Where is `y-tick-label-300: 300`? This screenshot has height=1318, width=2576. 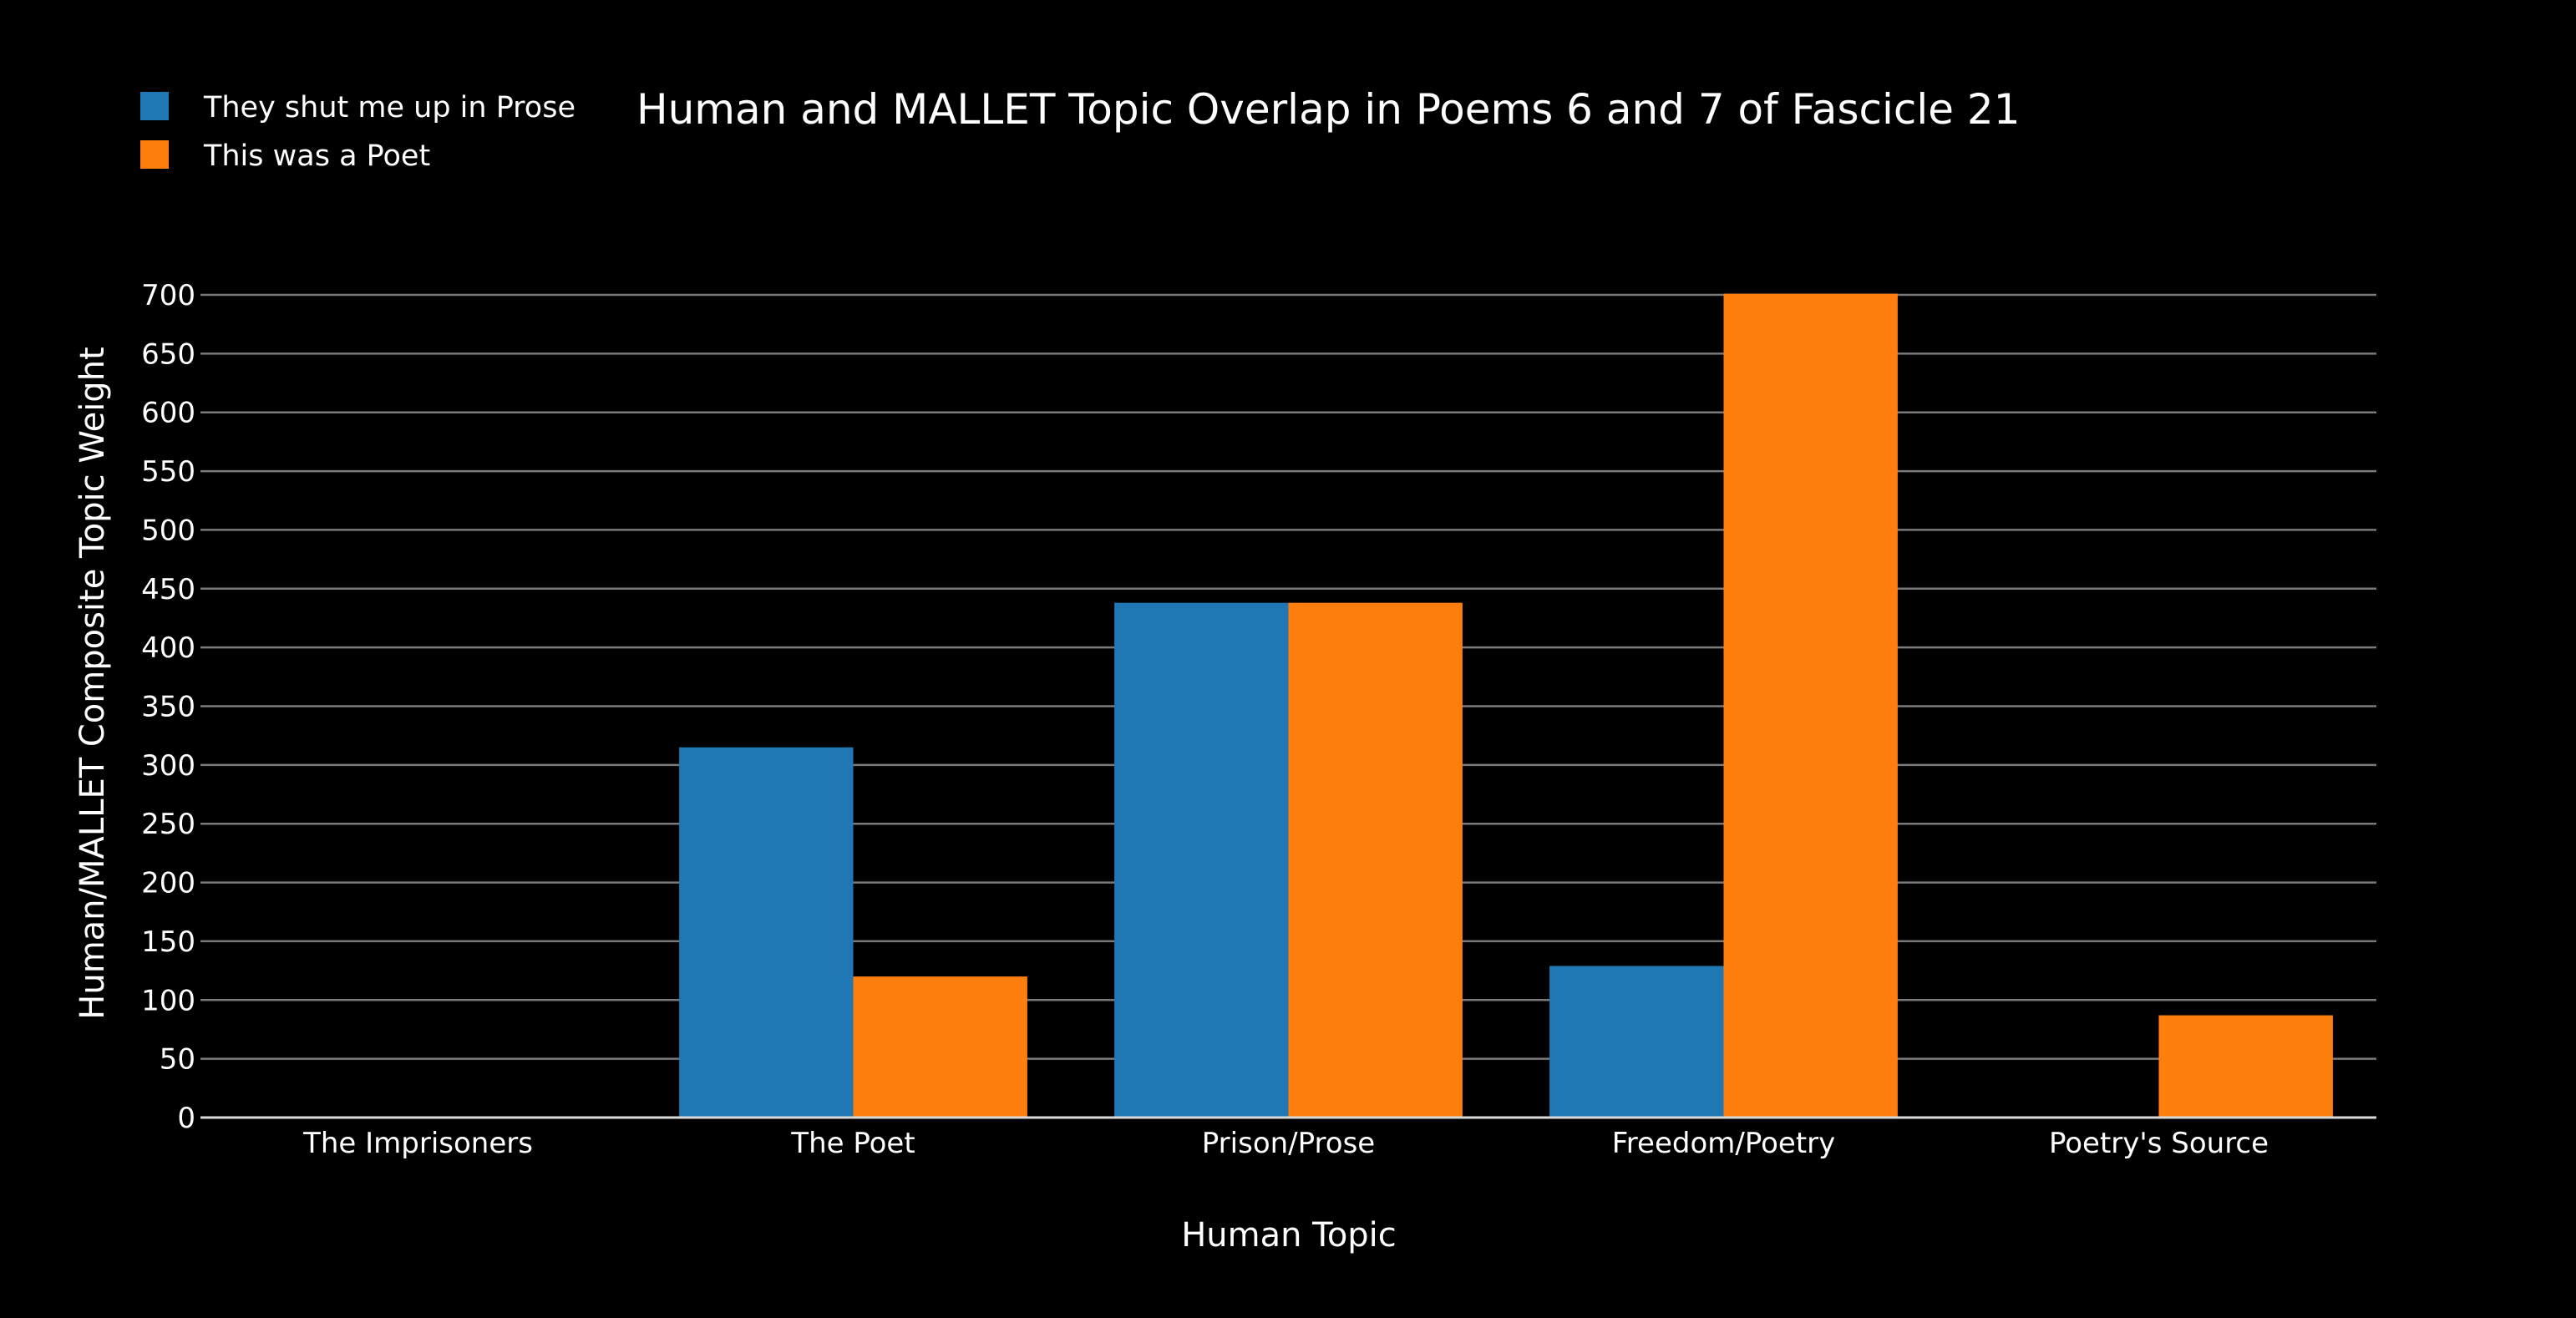 y-tick-label-300: 300 is located at coordinates (168, 766).